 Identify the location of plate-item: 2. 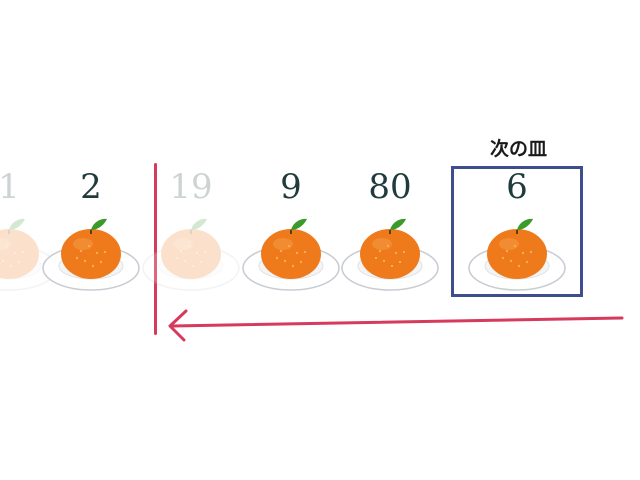
(91, 230).